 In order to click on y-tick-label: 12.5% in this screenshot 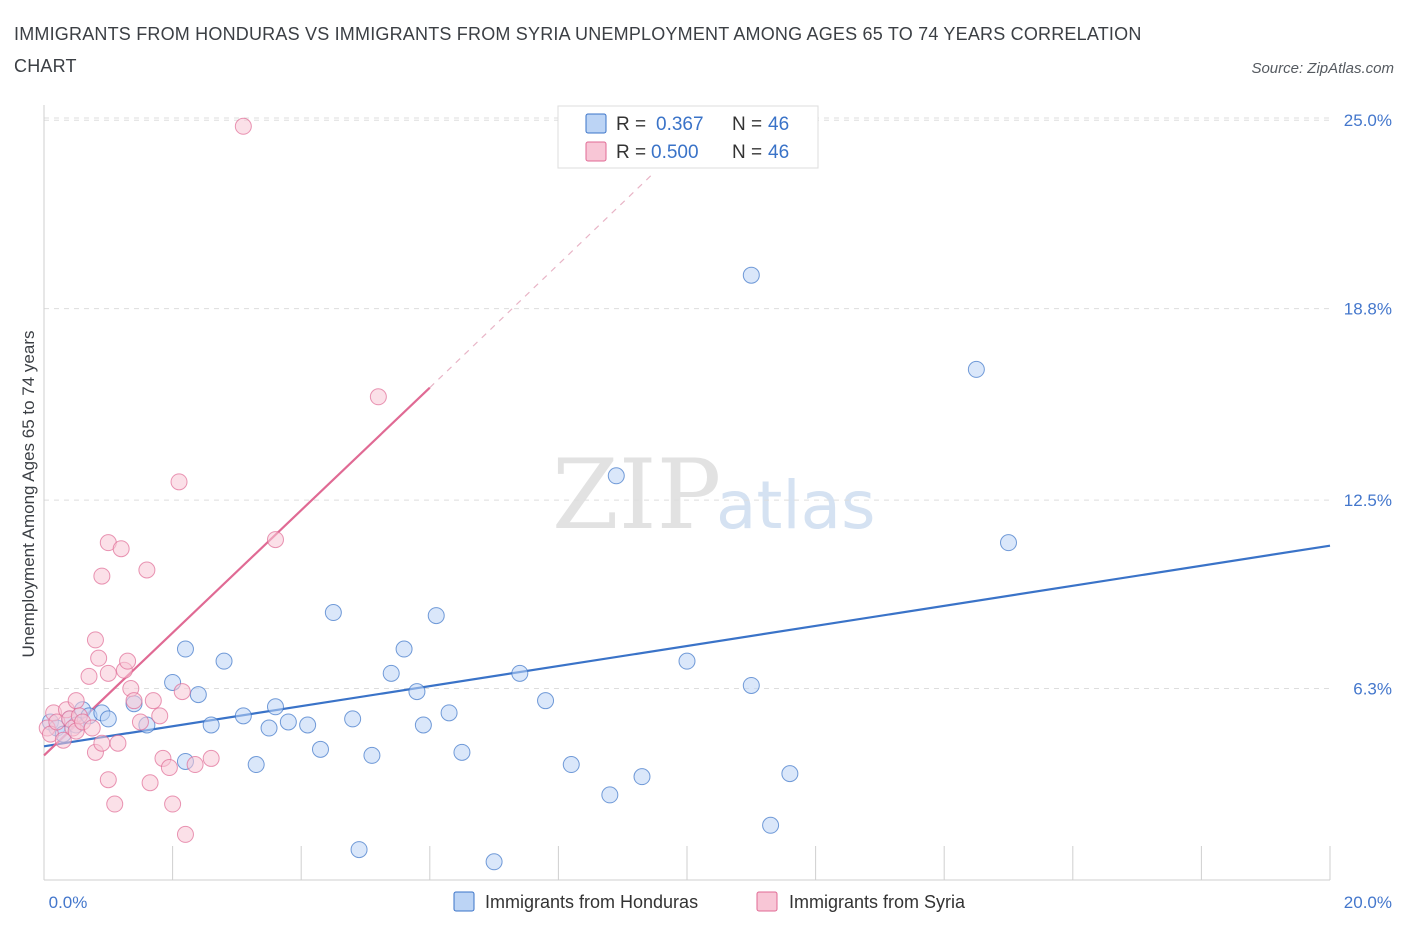, I will do `click(1368, 500)`.